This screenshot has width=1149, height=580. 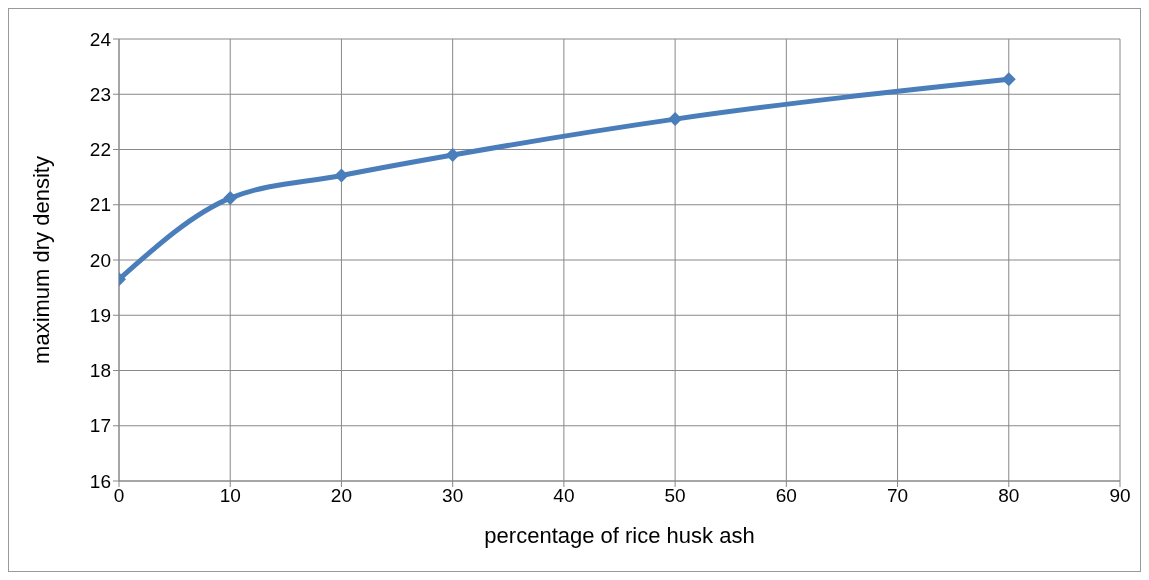 I want to click on x-tick-label: 80, so click(x=1009, y=496).